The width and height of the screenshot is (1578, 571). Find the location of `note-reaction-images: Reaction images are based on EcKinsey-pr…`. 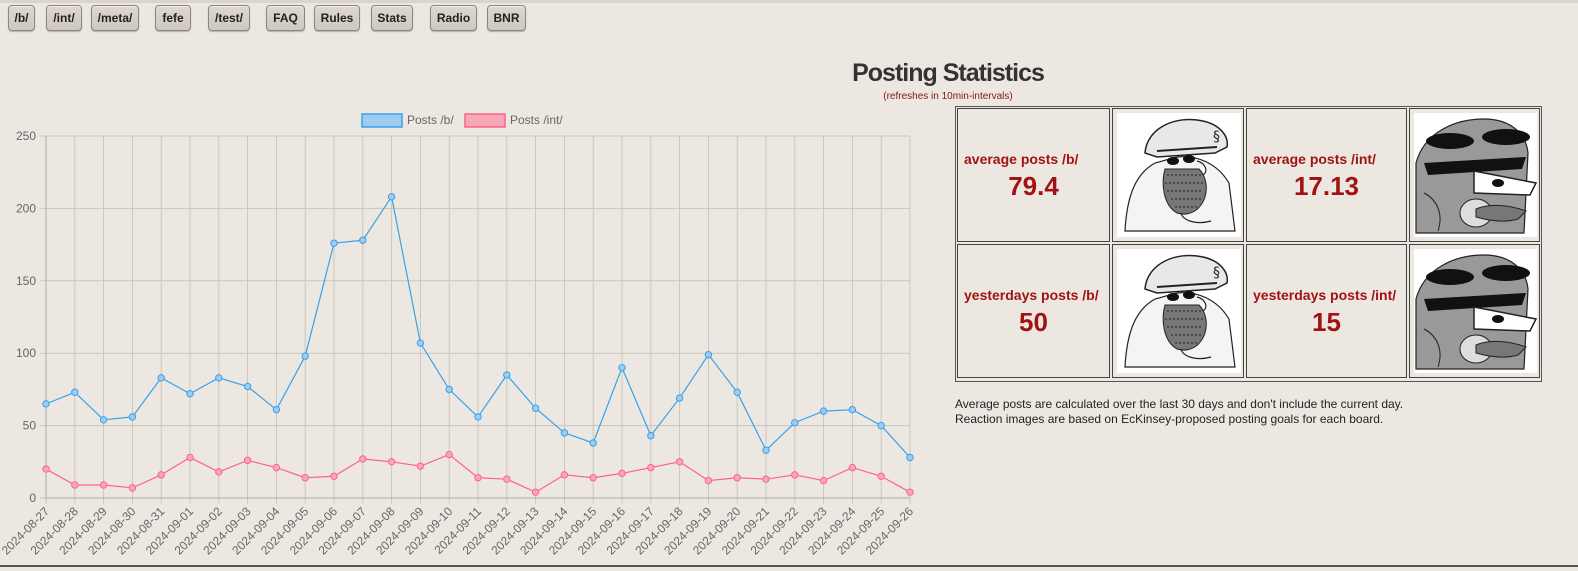

note-reaction-images: Reaction images are based on EcKinsey-pr… is located at coordinates (1169, 419).